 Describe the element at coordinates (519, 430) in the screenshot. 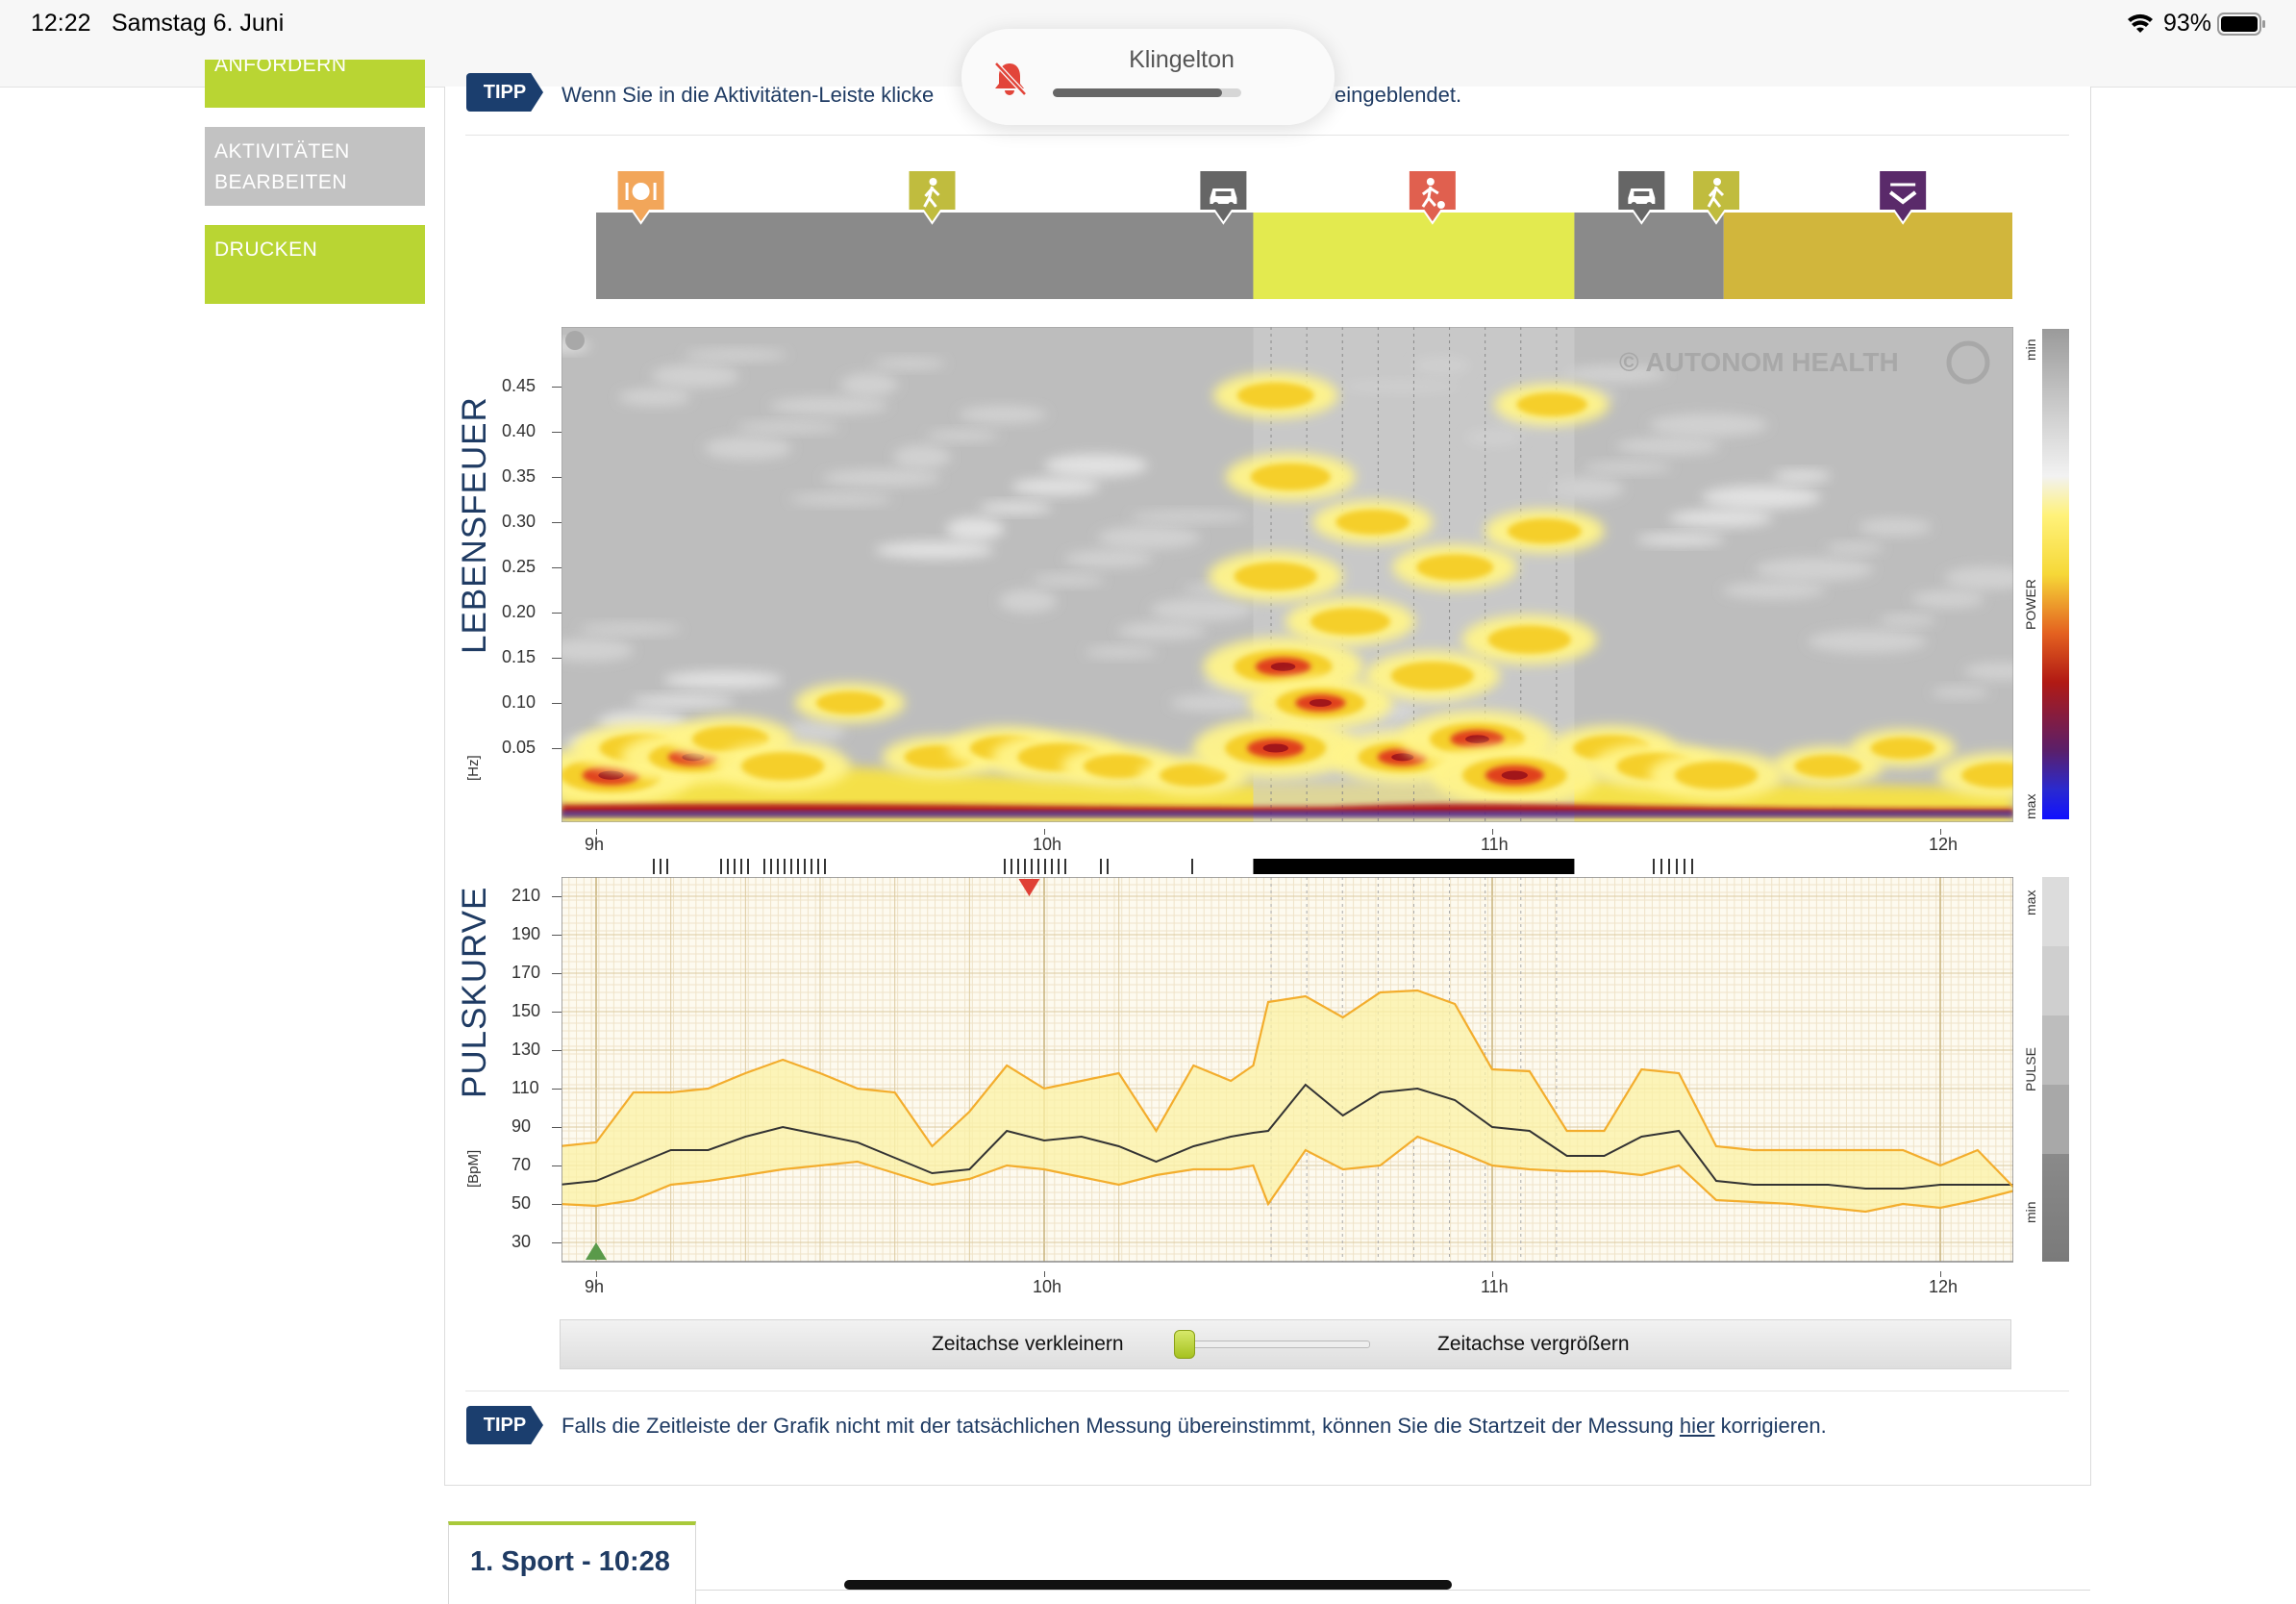

I see `spectrogram-y-tick: 0.40` at that location.